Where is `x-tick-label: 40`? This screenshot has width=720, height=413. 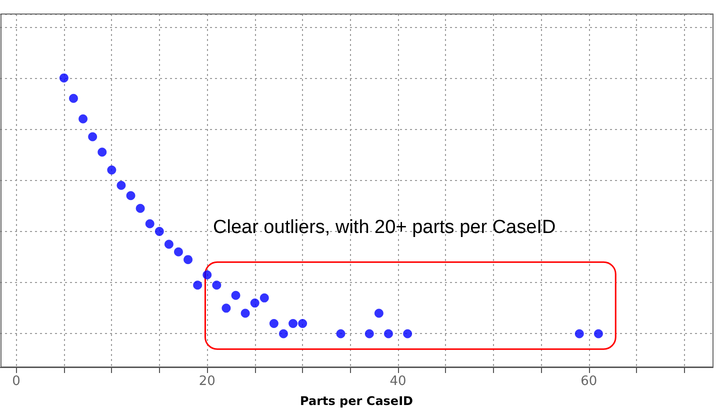
x-tick-label: 40 is located at coordinates (398, 381).